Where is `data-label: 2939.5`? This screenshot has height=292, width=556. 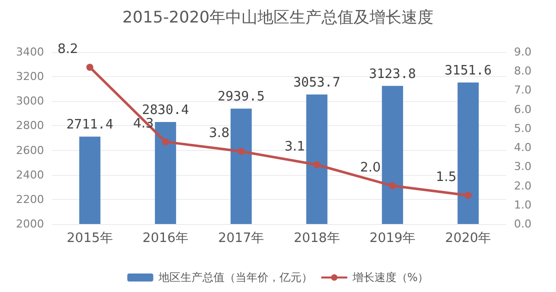 data-label: 2939.5 is located at coordinates (241, 97).